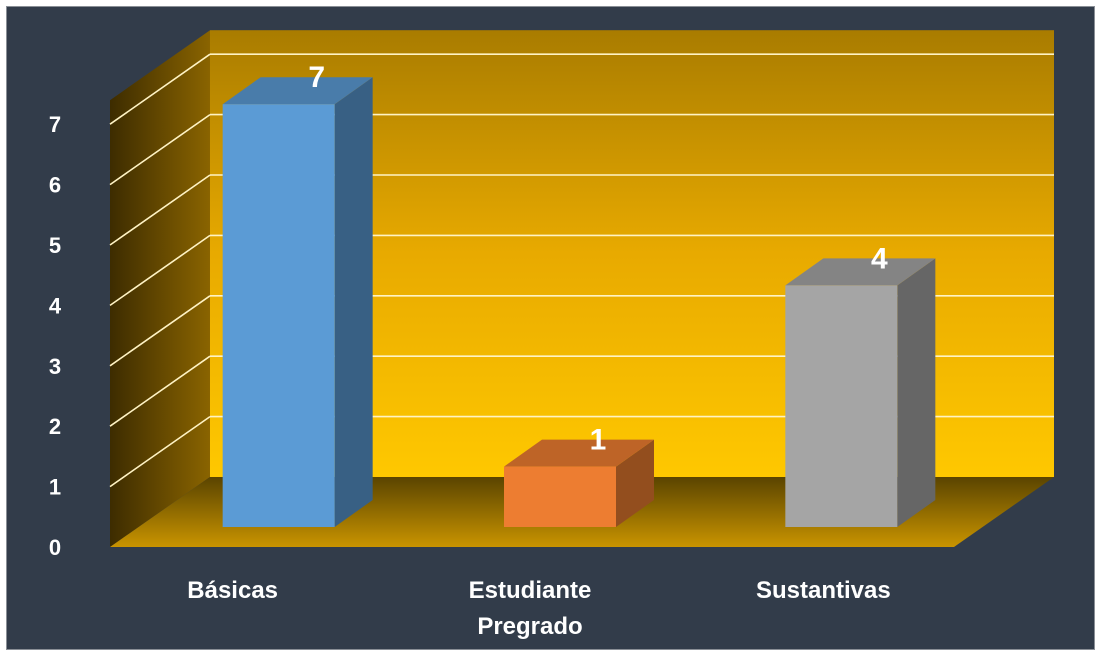 The image size is (1101, 663). I want to click on data-label: 4, so click(879, 258).